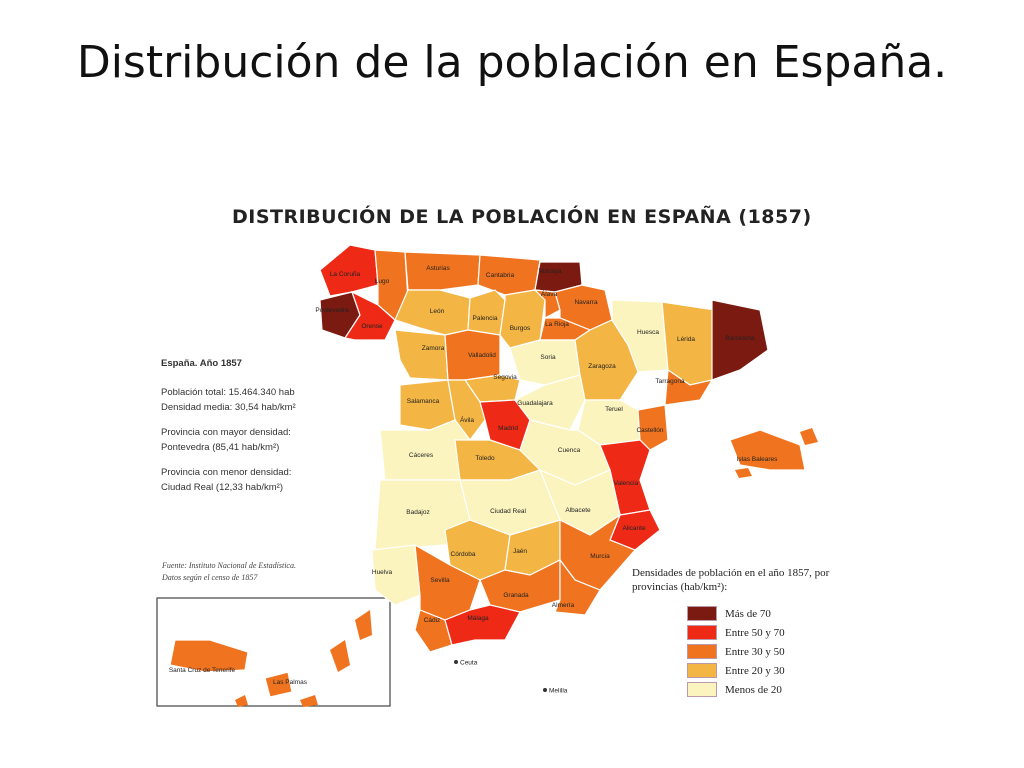 The image size is (1024, 768). What do you see at coordinates (500, 275) in the screenshot?
I see `province-label: Cantabria` at bounding box center [500, 275].